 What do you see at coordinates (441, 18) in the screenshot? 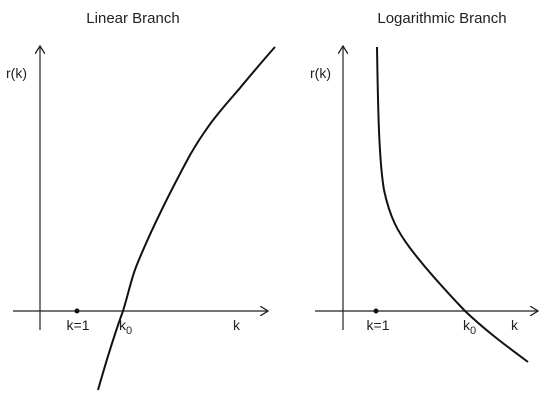
I see `panel-title: Logarithmic Branch` at bounding box center [441, 18].